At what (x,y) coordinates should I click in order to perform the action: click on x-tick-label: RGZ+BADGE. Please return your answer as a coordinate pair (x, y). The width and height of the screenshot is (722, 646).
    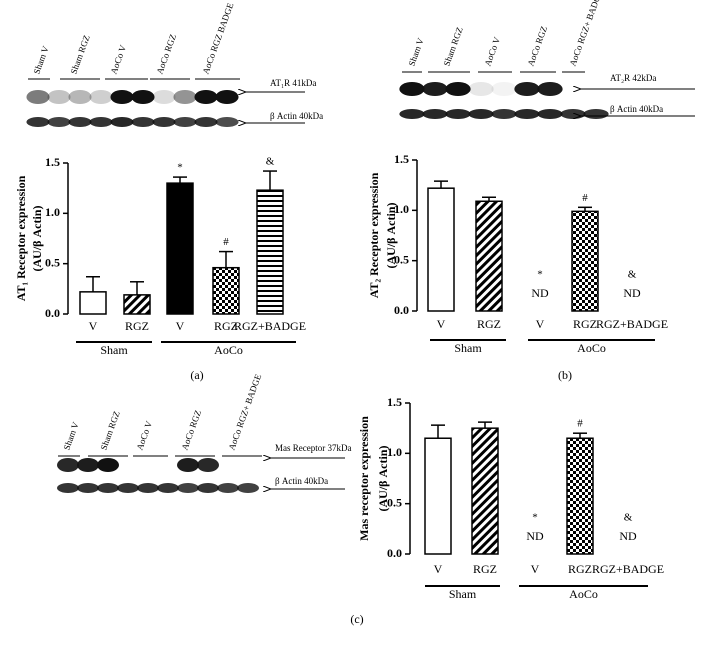
    Looking at the image, I should click on (628, 569).